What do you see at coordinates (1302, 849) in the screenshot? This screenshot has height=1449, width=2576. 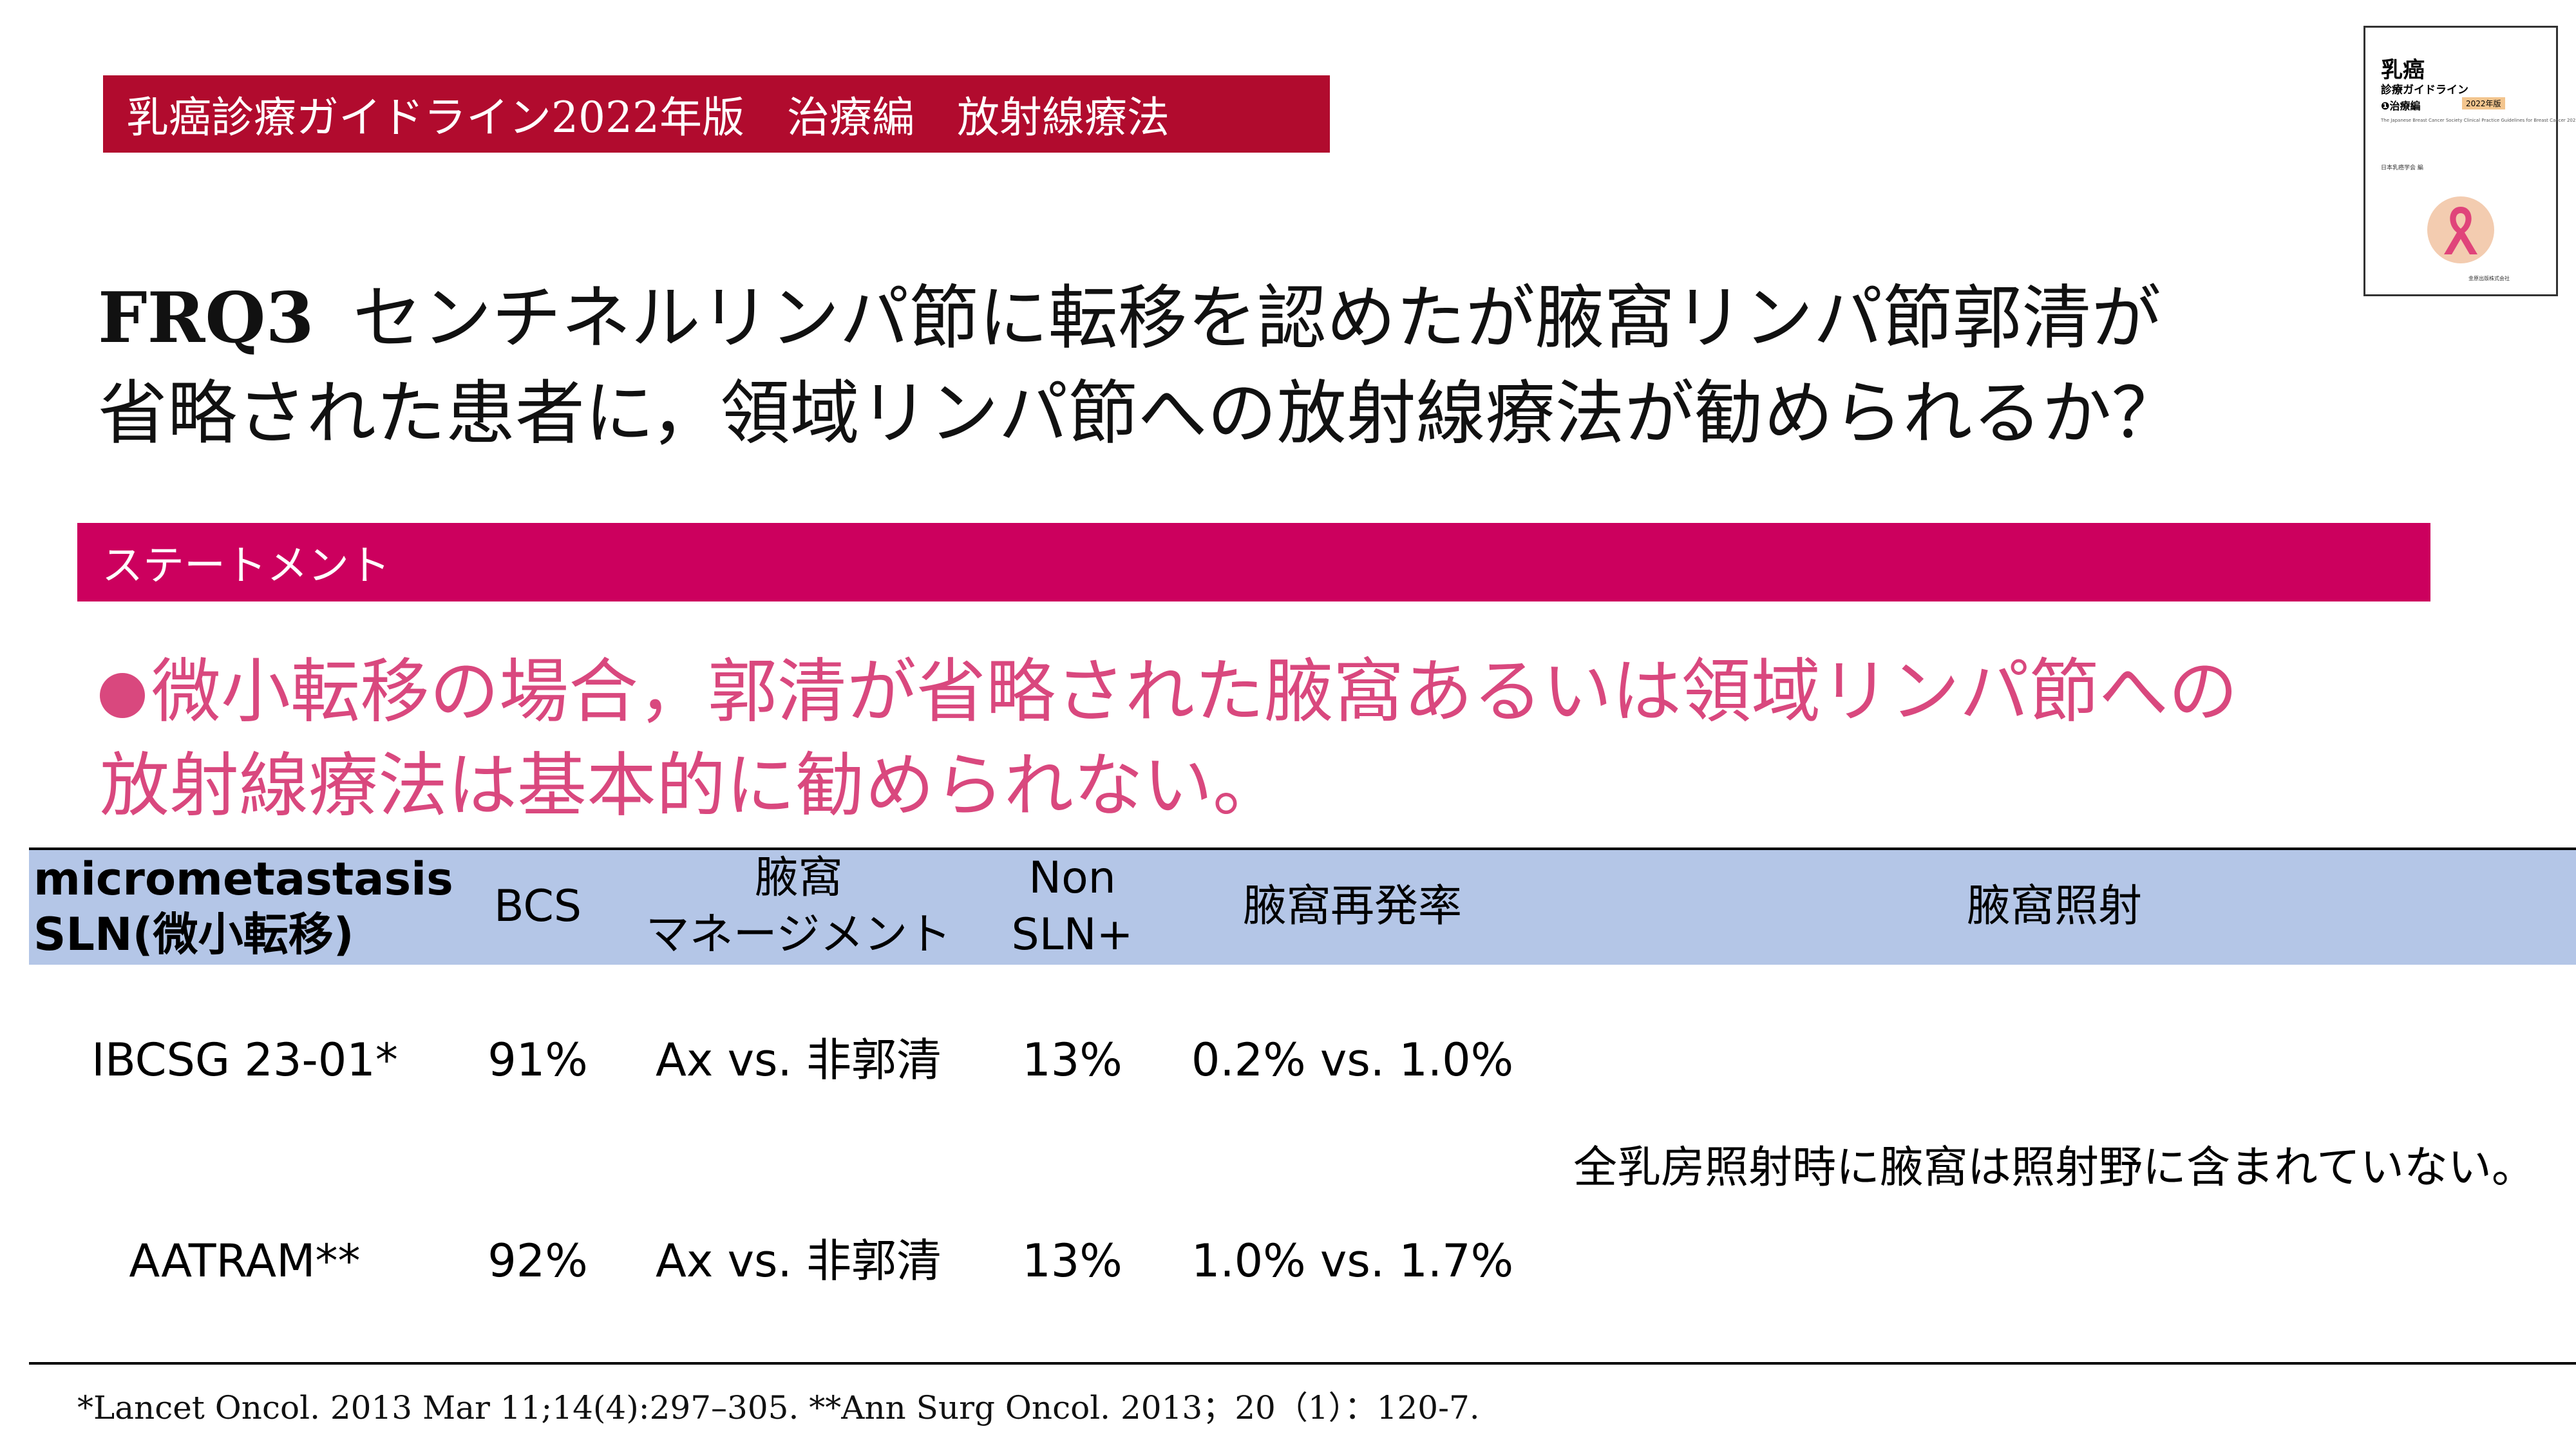 I see `table-top-rule` at bounding box center [1302, 849].